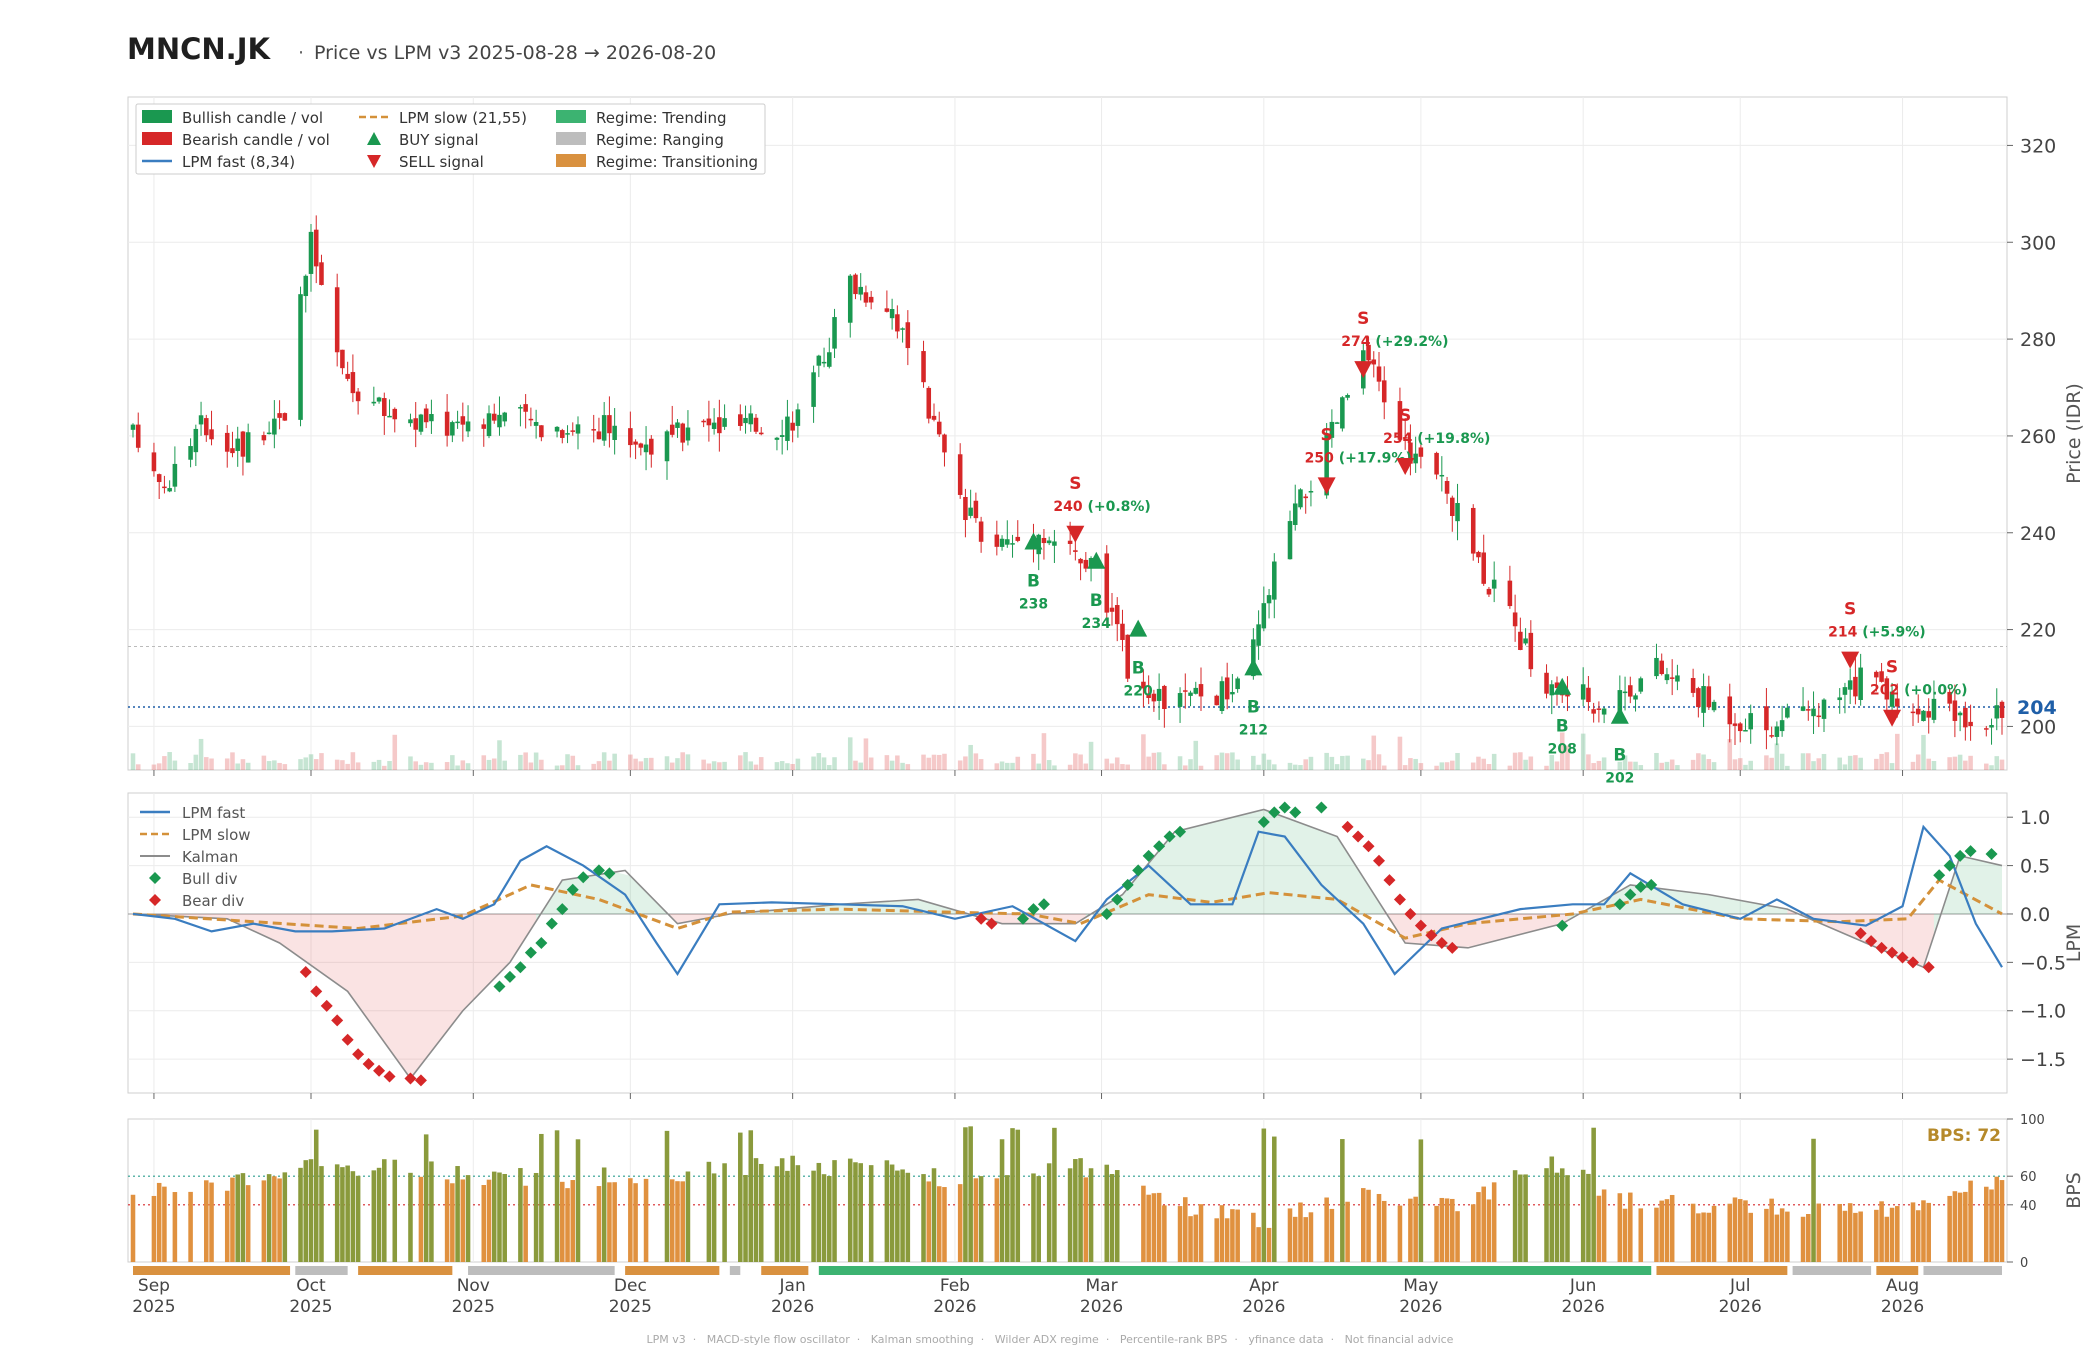 The height and width of the screenshot is (1350, 2100). Describe the element at coordinates (439, 140) in the screenshot. I see `legend-label: BUY signal` at that location.